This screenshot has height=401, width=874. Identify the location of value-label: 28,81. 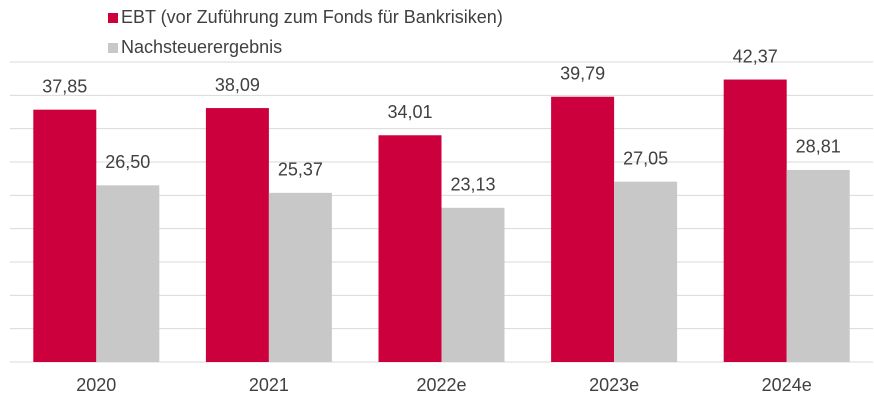
(818, 147).